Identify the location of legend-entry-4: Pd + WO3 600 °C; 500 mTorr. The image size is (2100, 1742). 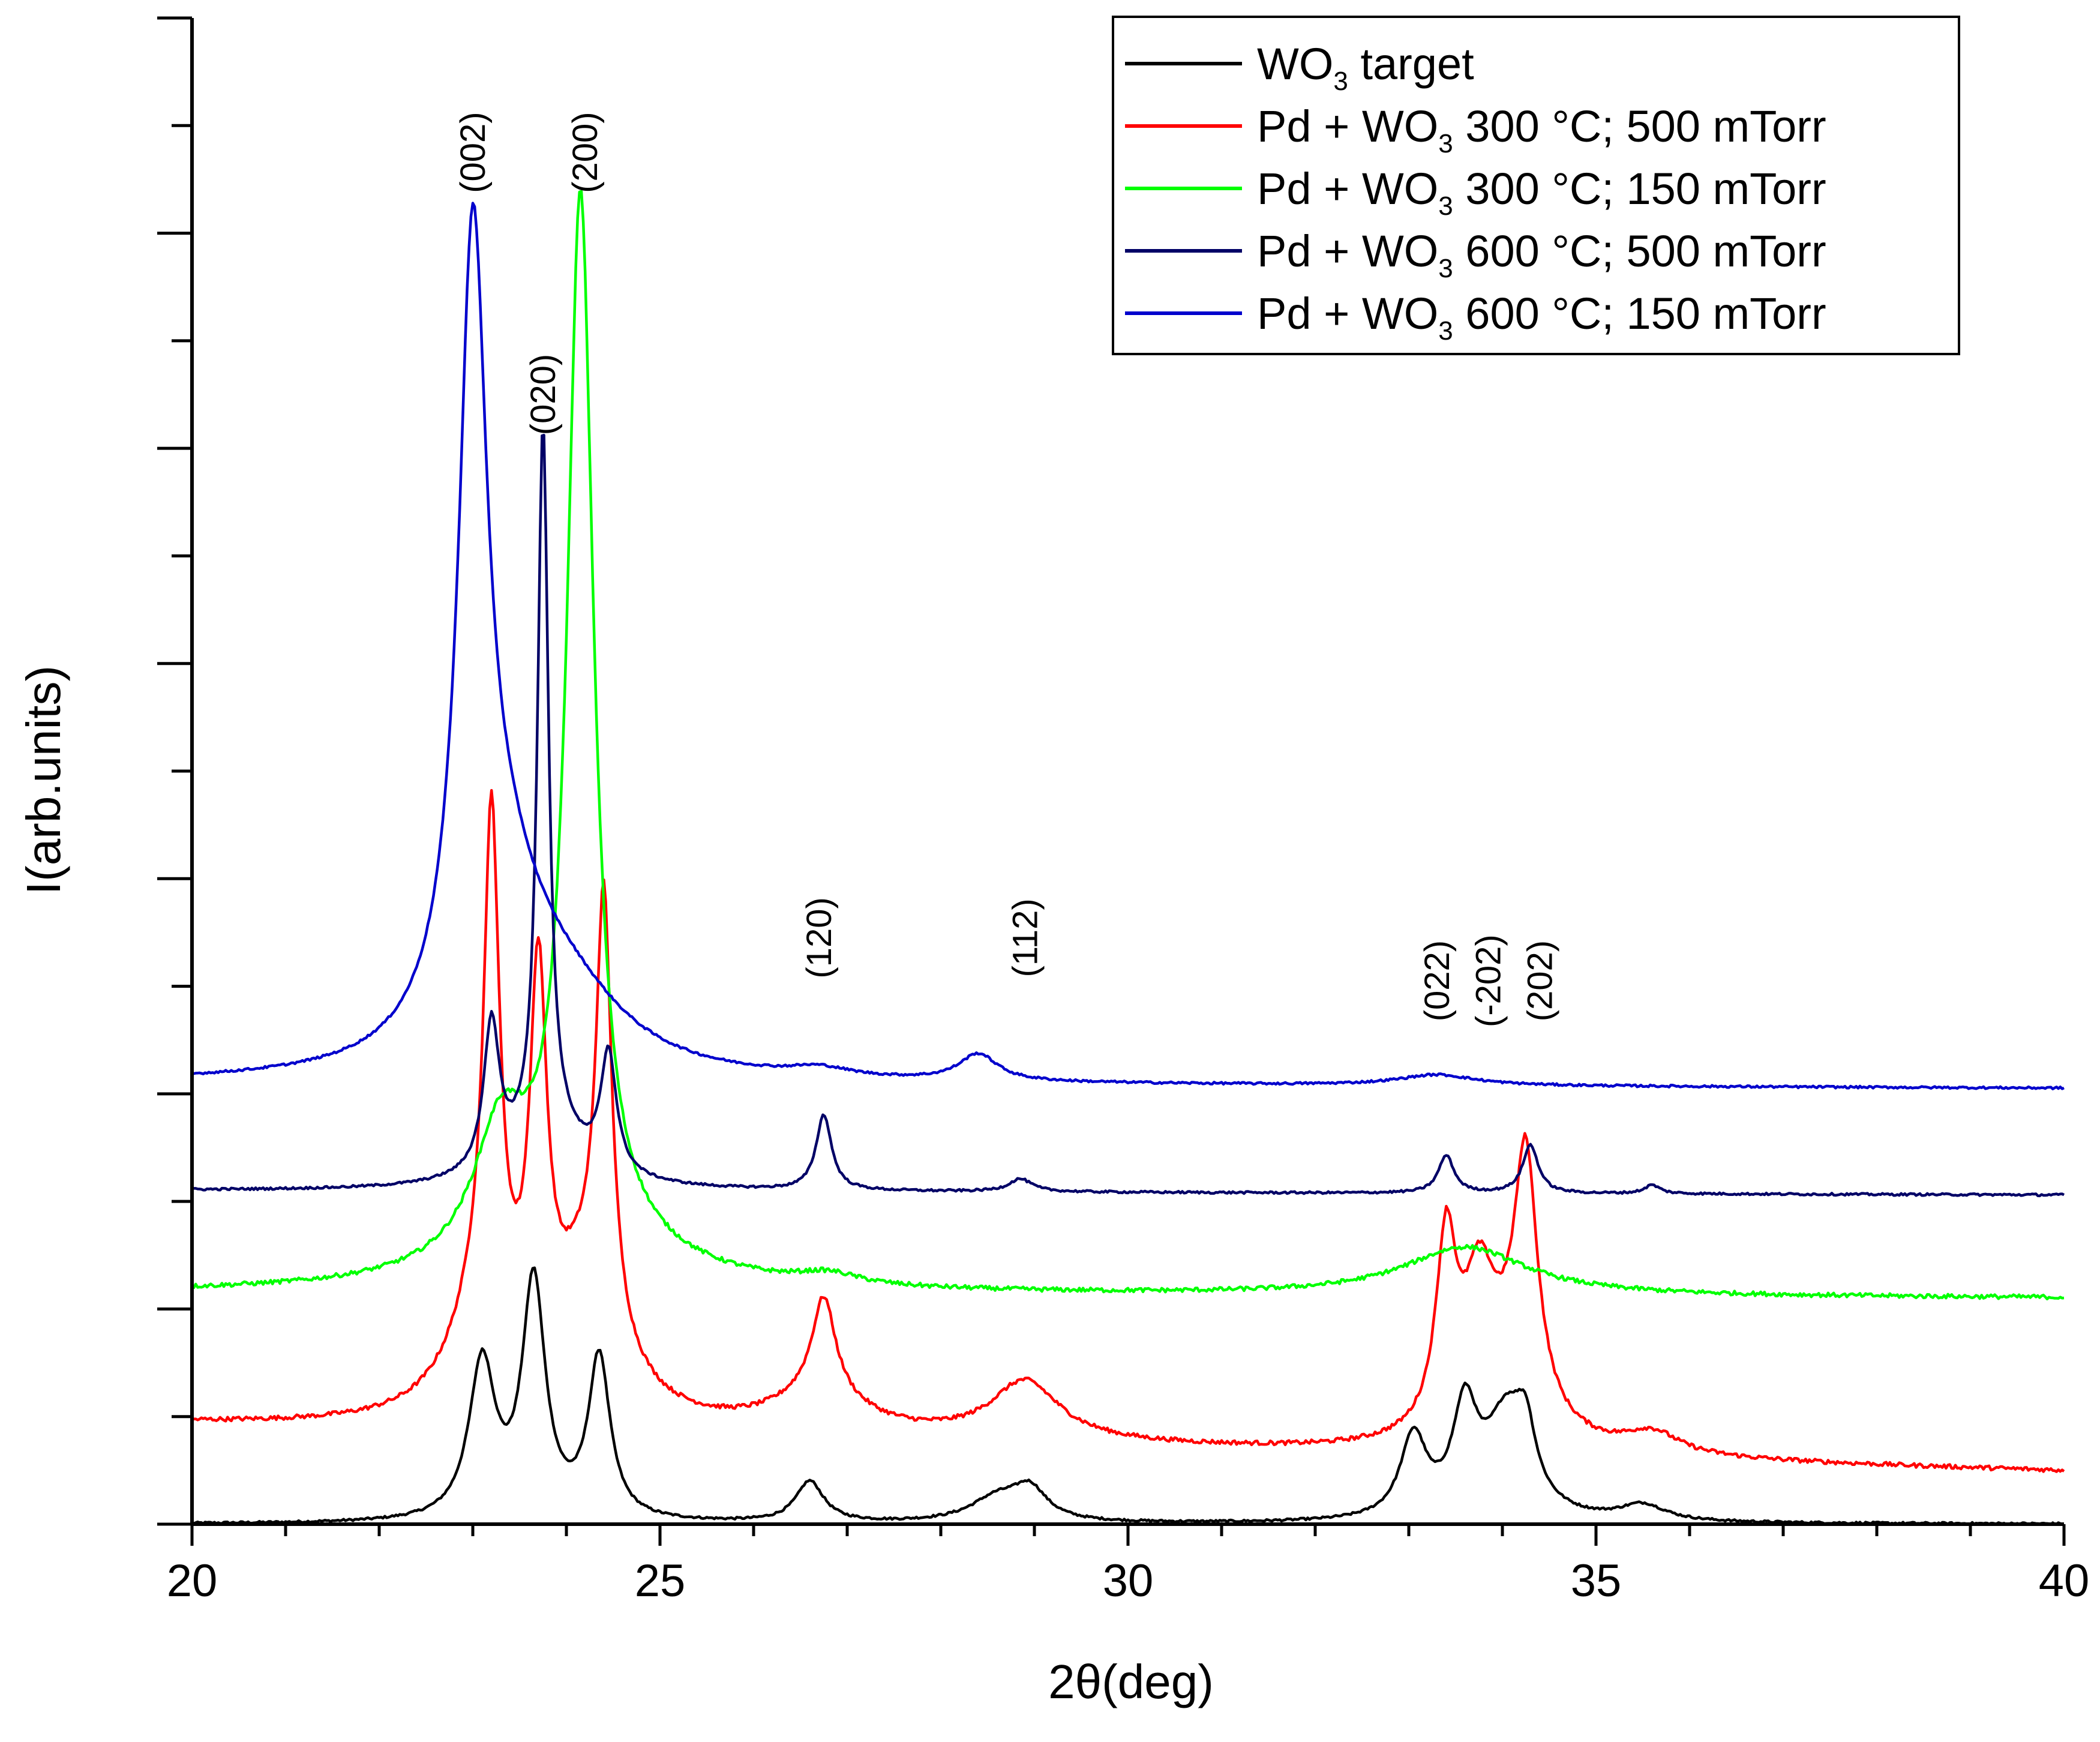
(1542, 254).